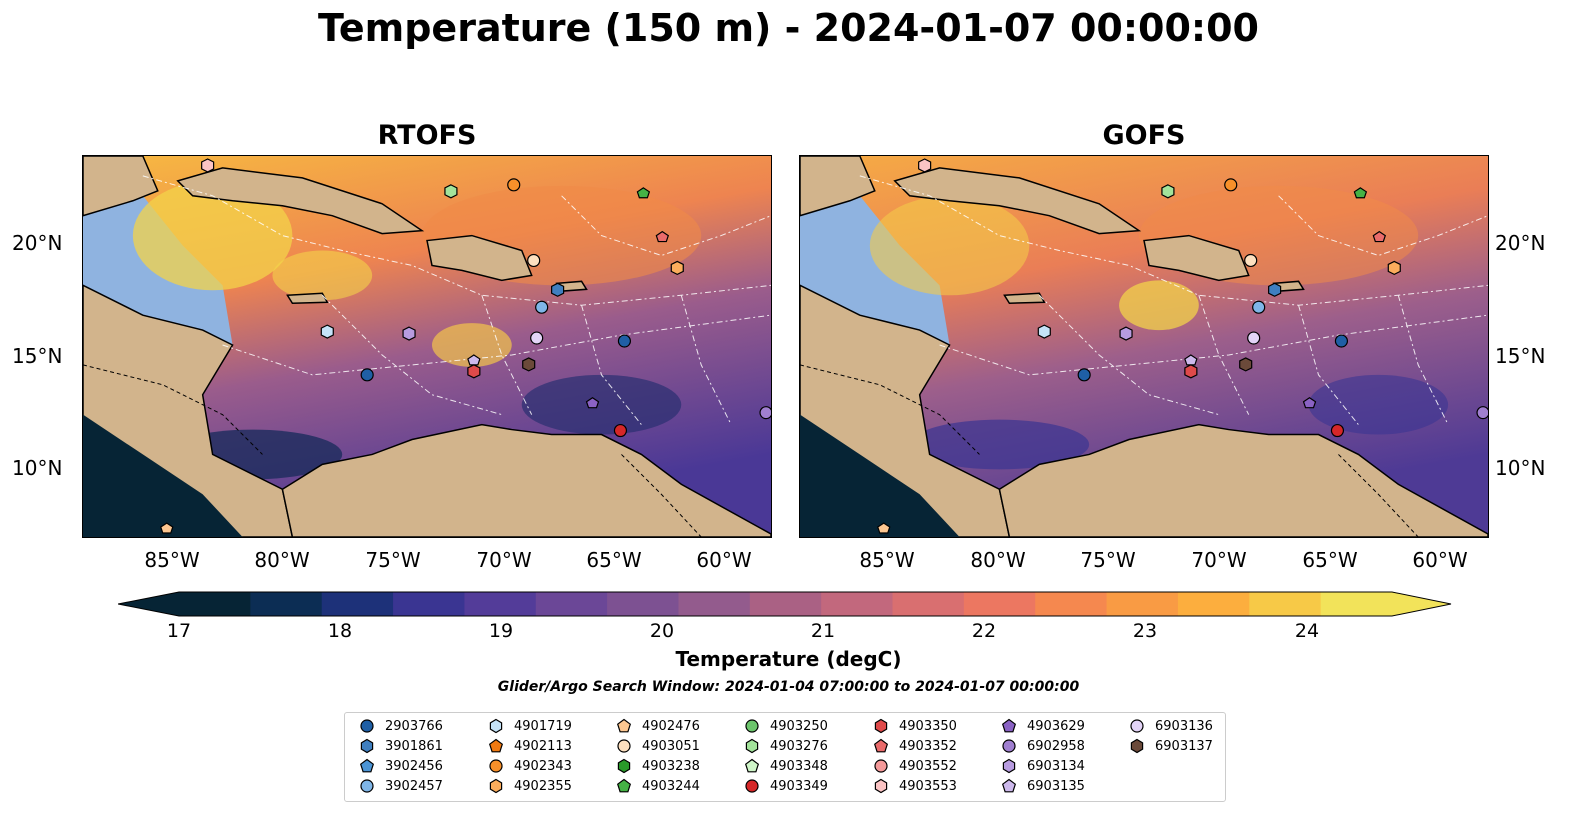  Describe the element at coordinates (1421, 604) in the screenshot. I see `colorbar-extend-high` at that location.